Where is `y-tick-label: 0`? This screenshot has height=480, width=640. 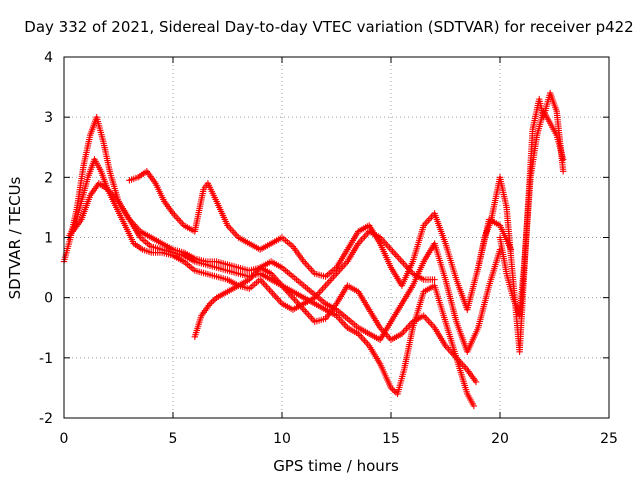
y-tick-label: 0 is located at coordinates (48, 299).